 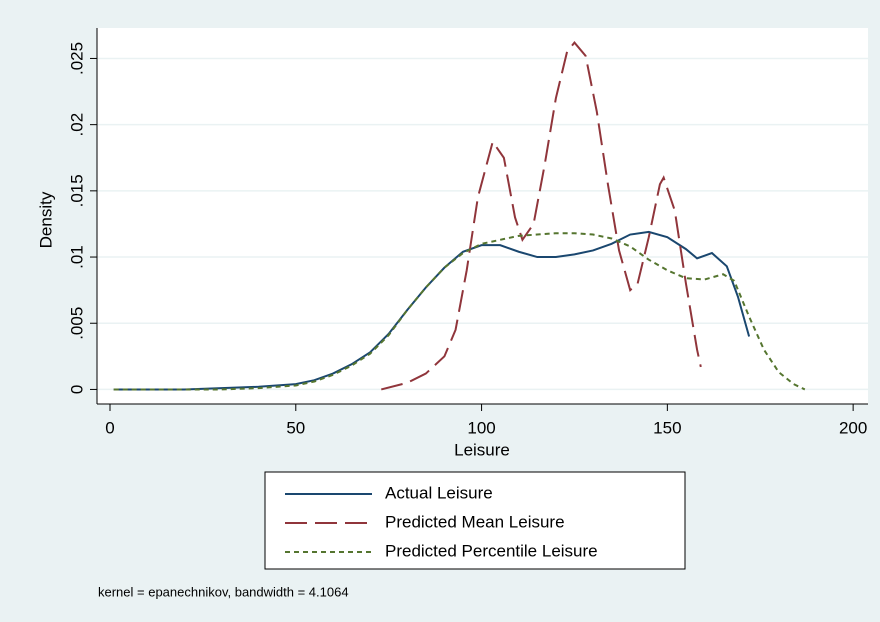 What do you see at coordinates (482, 449) in the screenshot?
I see `x-axis-title: Leisure` at bounding box center [482, 449].